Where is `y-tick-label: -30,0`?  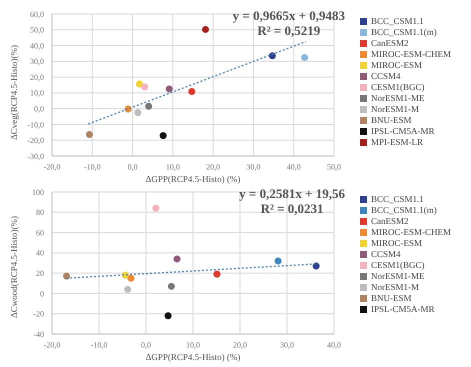
y-tick-label: -30,0 is located at coordinates (35, 156).